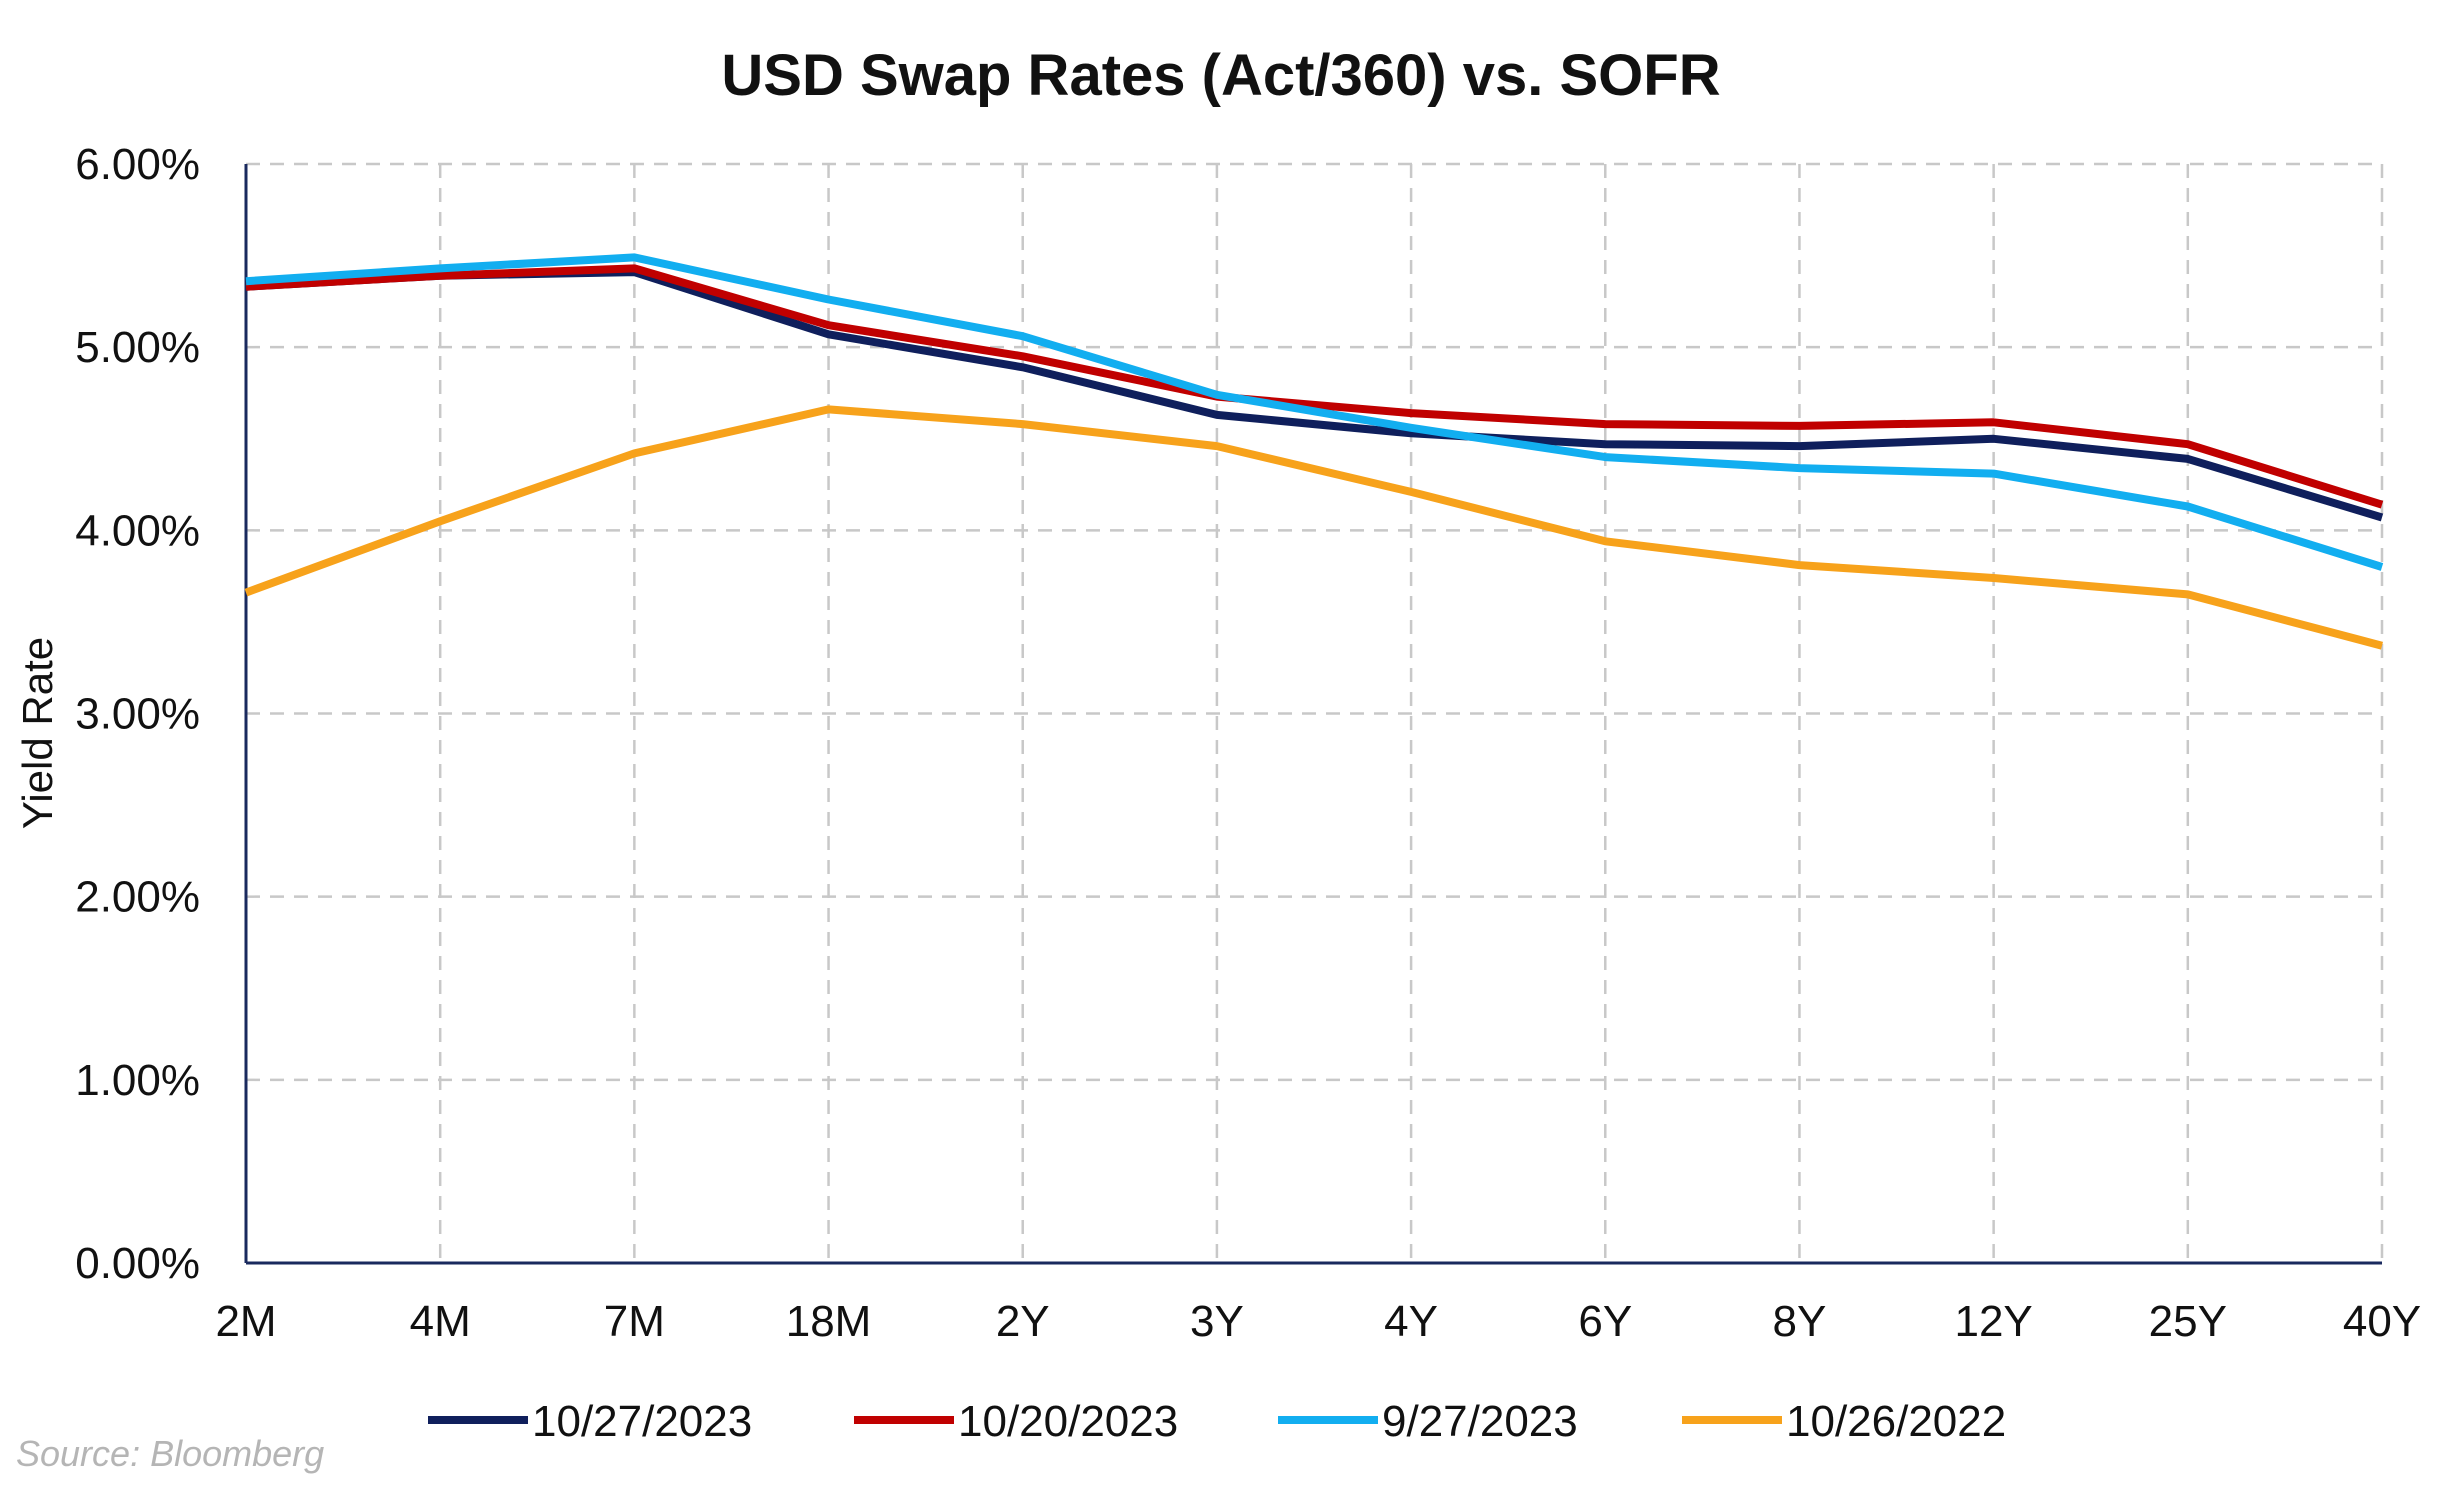  I want to click on x-tick-label: 12Y, so click(1993, 1321).